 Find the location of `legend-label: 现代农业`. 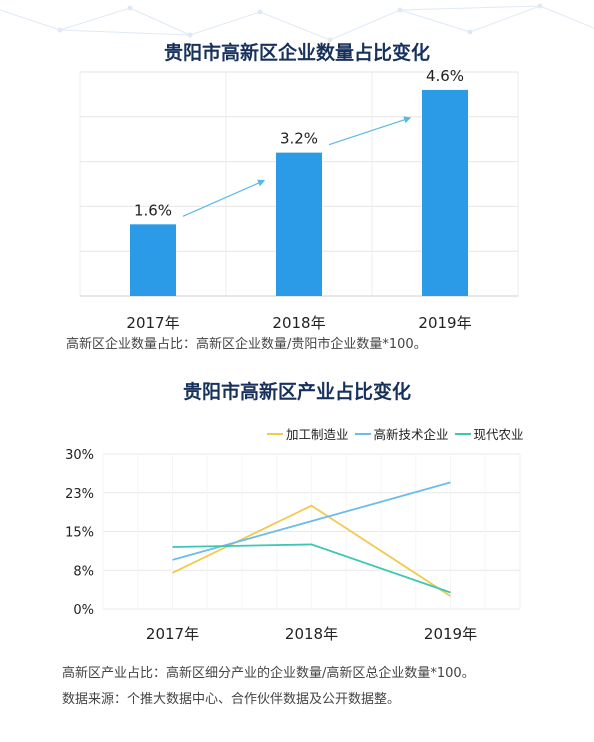

legend-label: 现代农业 is located at coordinates (498, 434).